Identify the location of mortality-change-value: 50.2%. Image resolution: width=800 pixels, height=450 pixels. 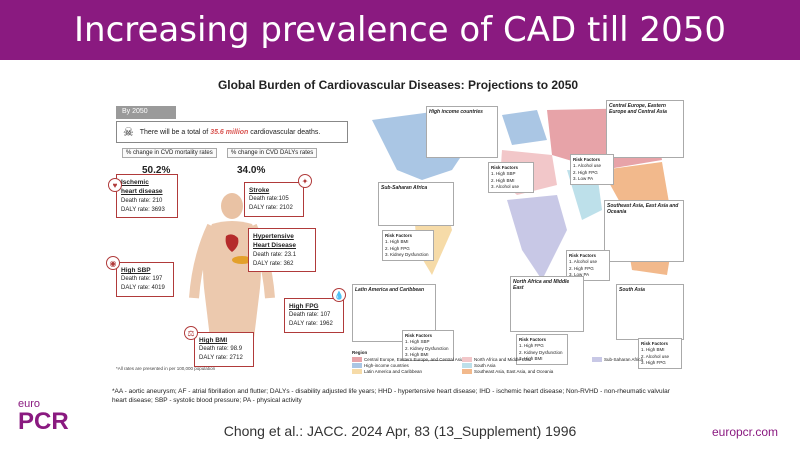
(156, 170).